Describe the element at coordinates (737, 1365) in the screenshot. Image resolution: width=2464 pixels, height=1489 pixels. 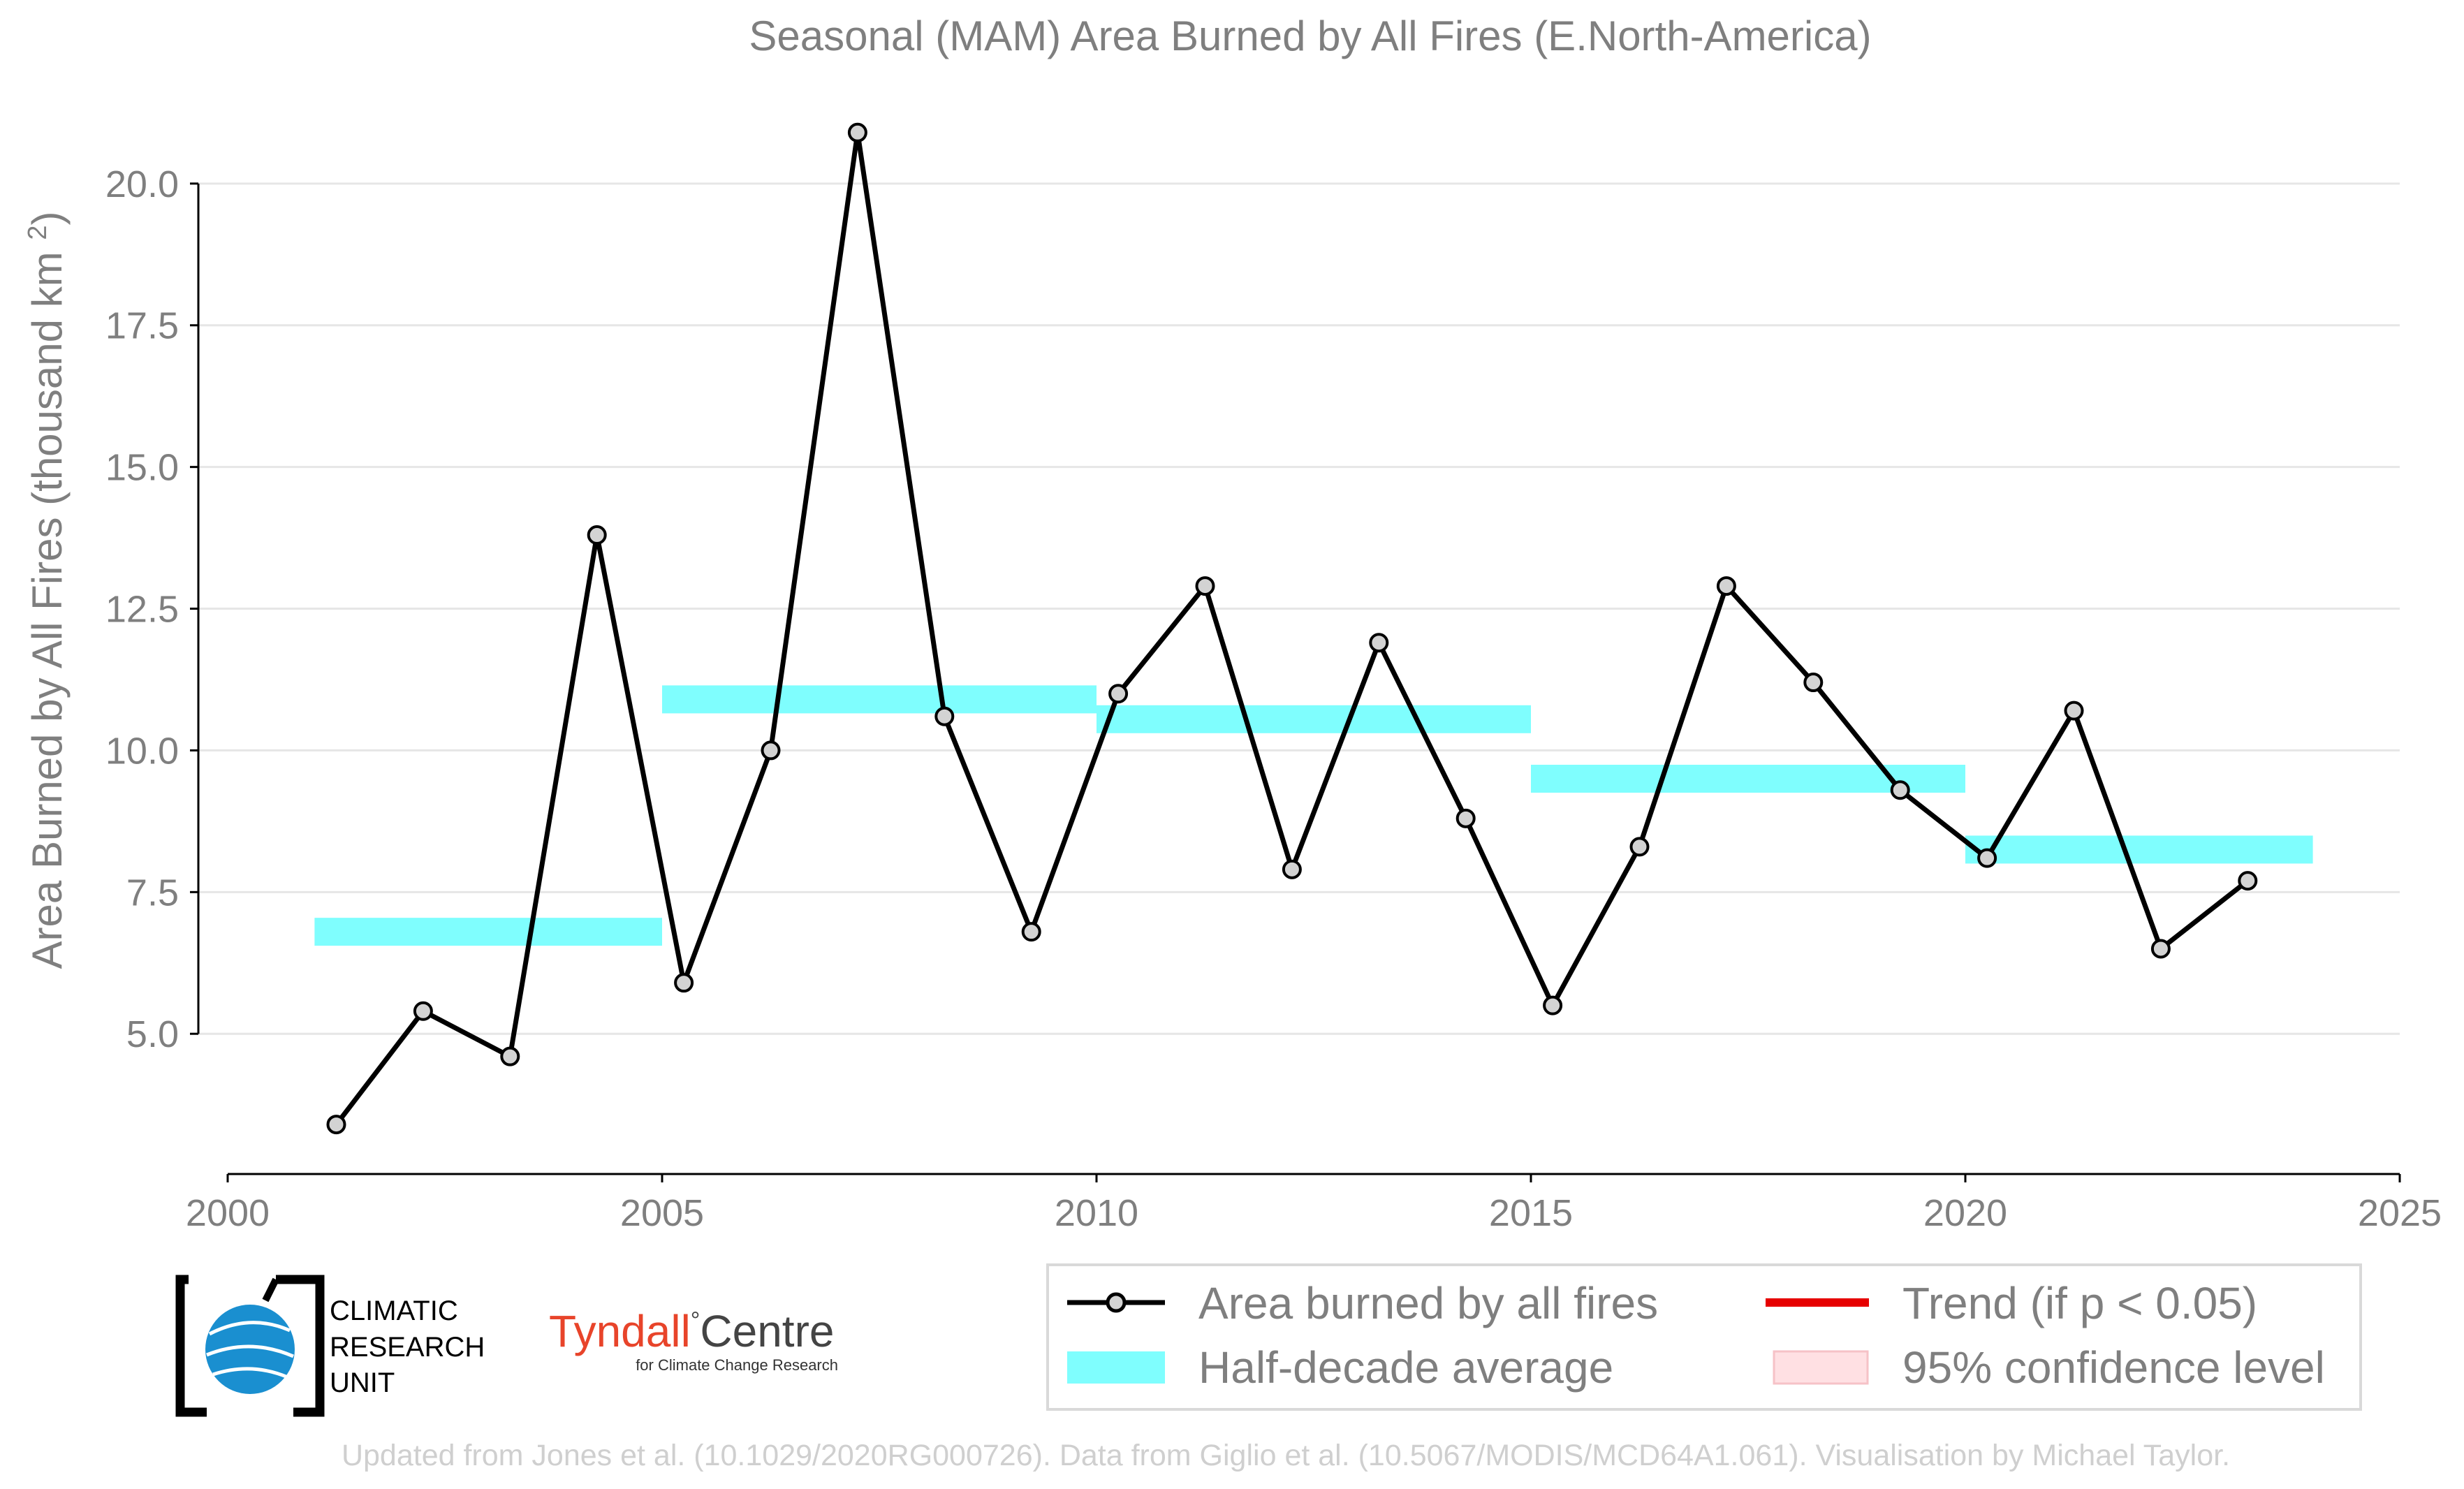
I see `tyndall-subtitle: for Climate Change Research` at that location.